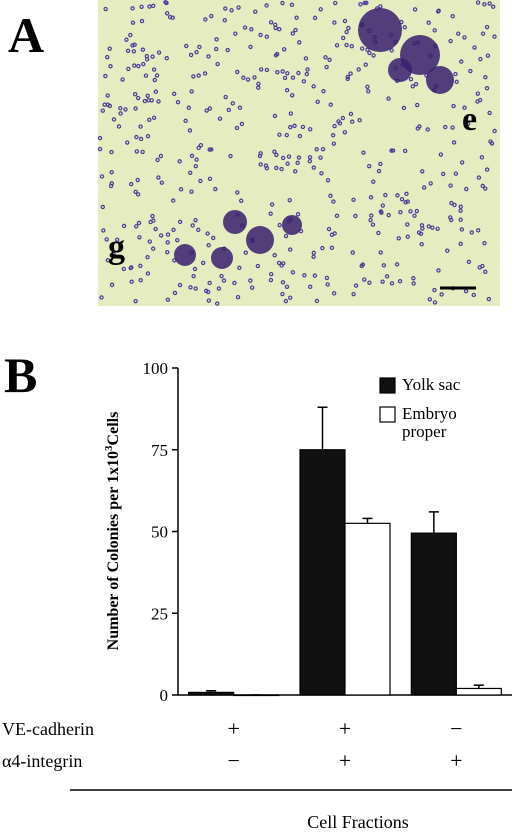 This screenshot has height=839, width=520. I want to click on y-axis-label: Number of Colonies per 1x103Cells, so click(112, 531).